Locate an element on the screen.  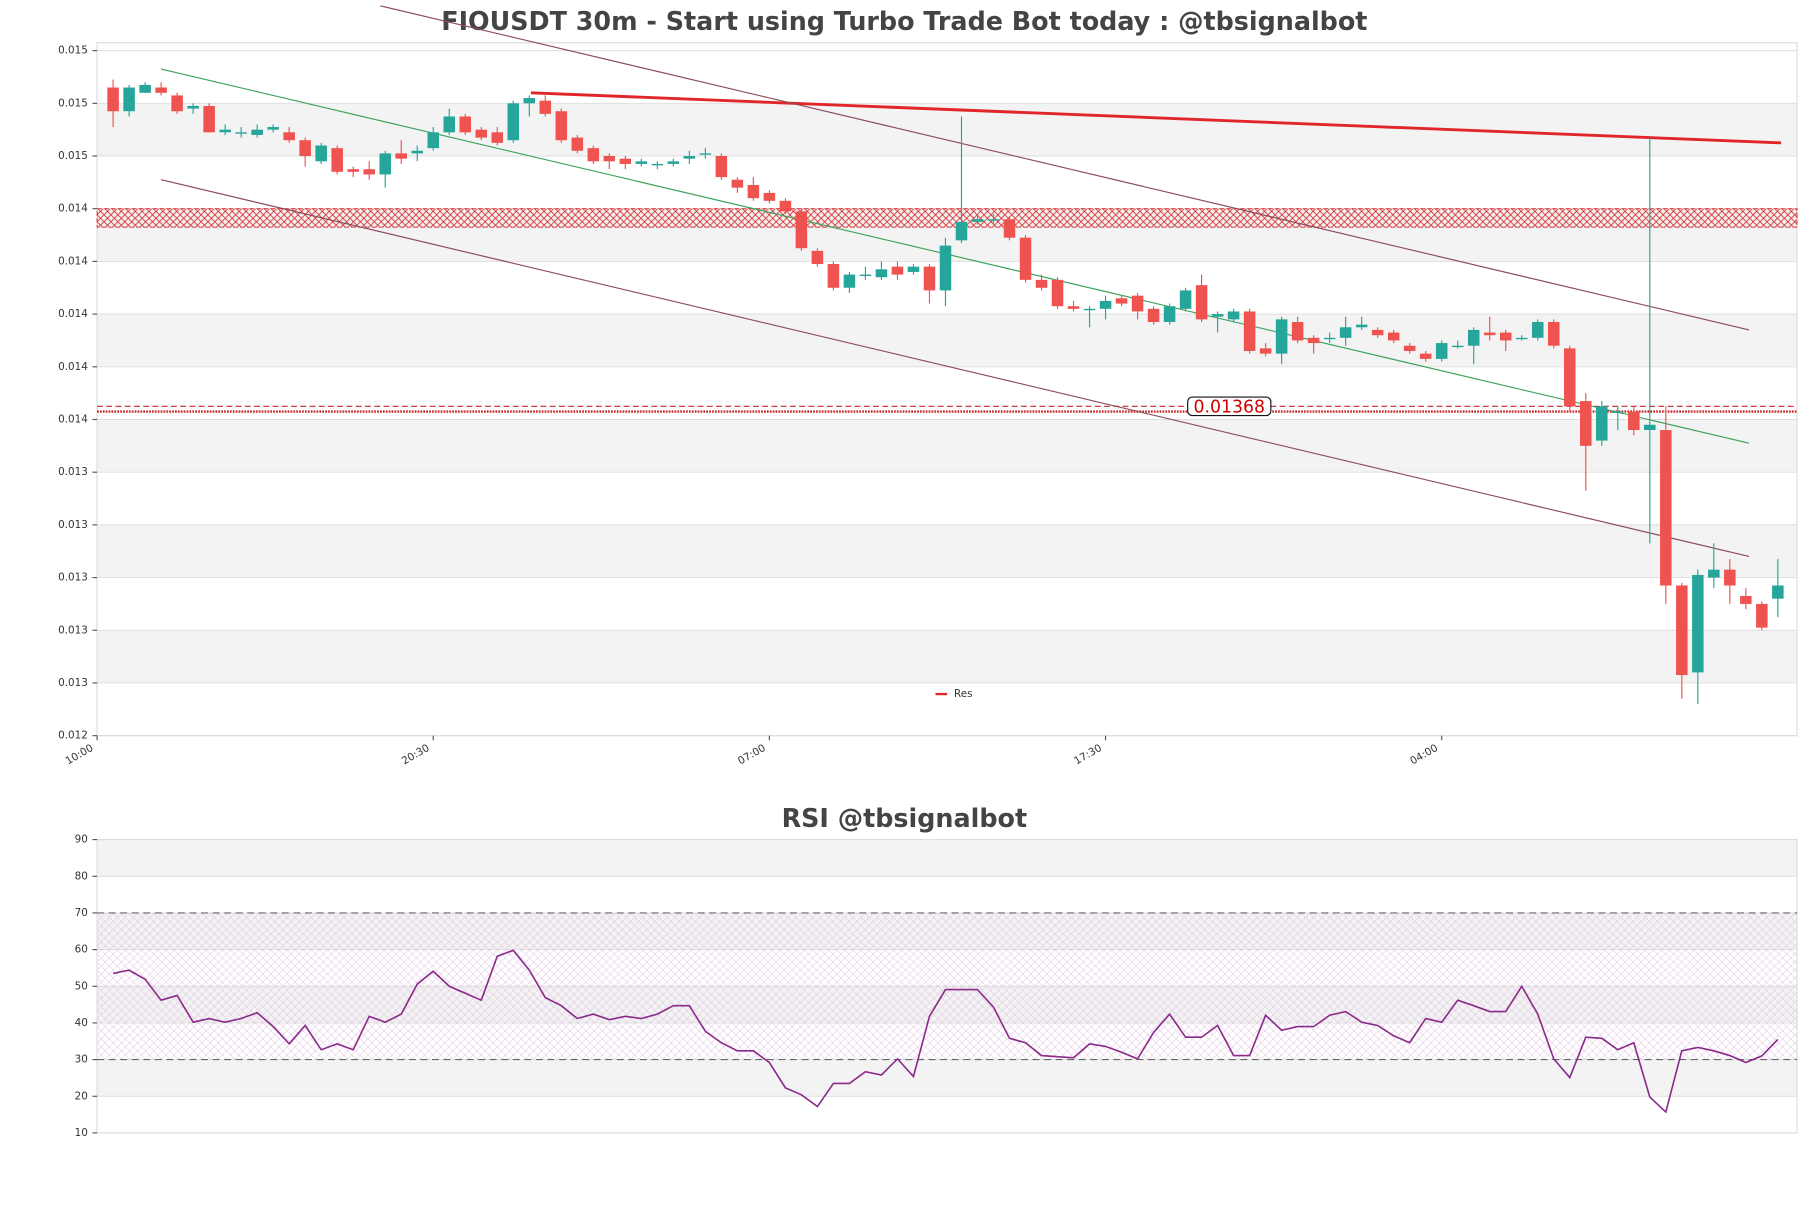
y-tick-label: 30 is located at coordinates (81, 1060).